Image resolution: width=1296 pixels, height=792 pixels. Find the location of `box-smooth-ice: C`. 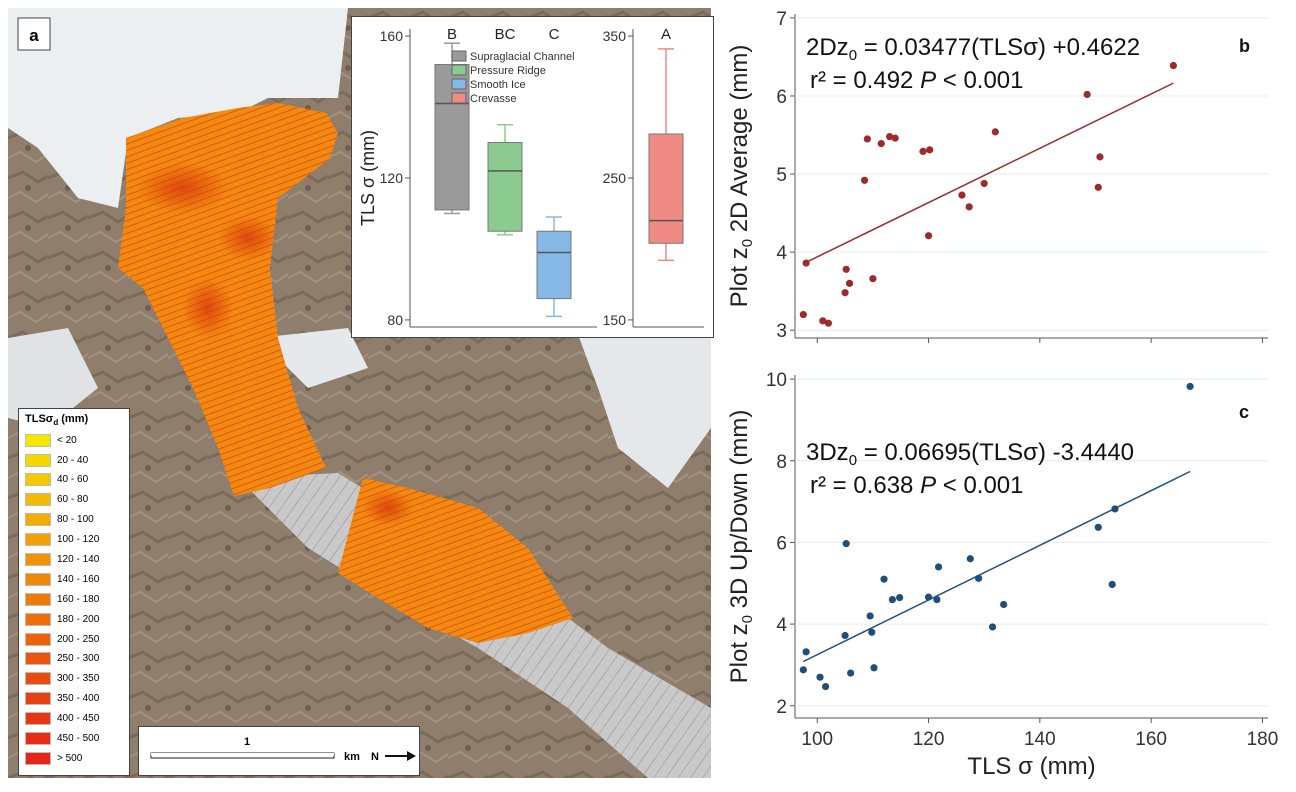

box-smooth-ice: C is located at coordinates (554, 172).